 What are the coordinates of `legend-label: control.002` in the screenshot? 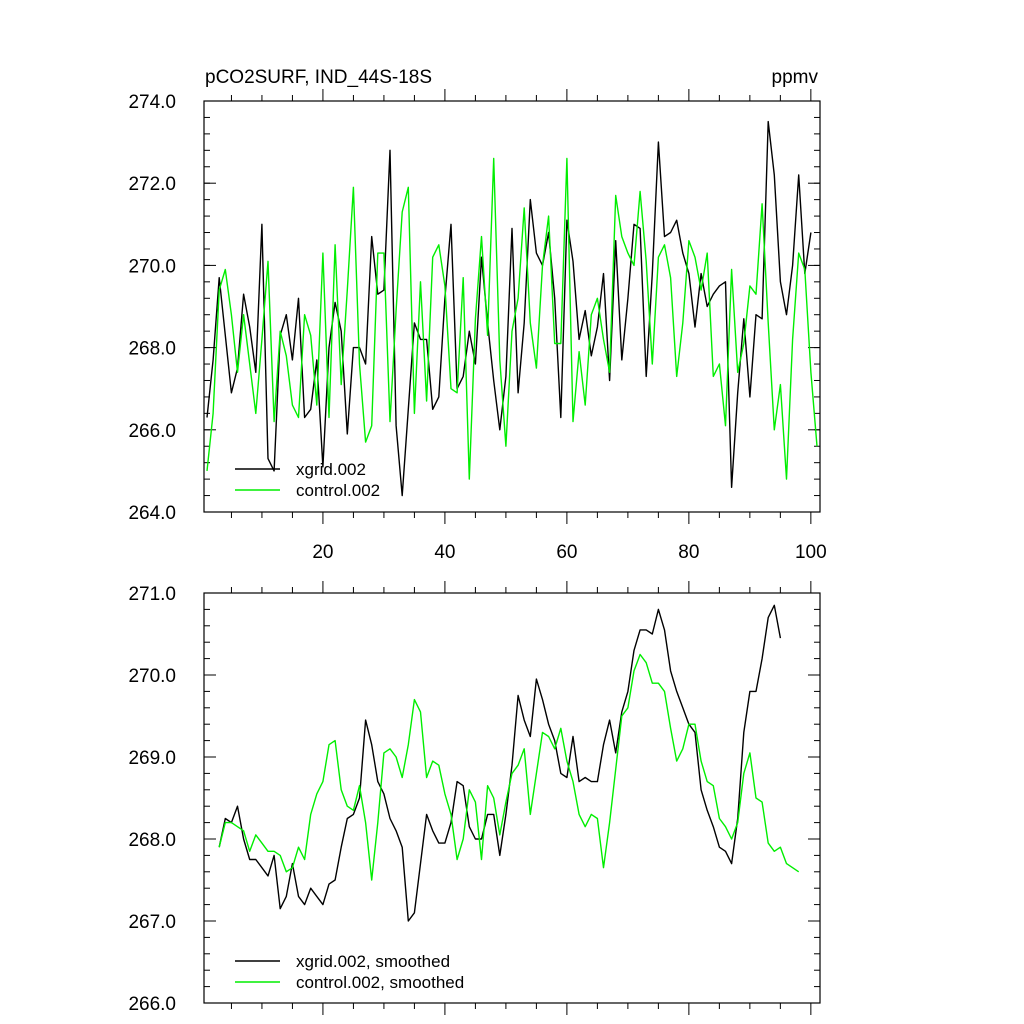 It's located at (338, 490).